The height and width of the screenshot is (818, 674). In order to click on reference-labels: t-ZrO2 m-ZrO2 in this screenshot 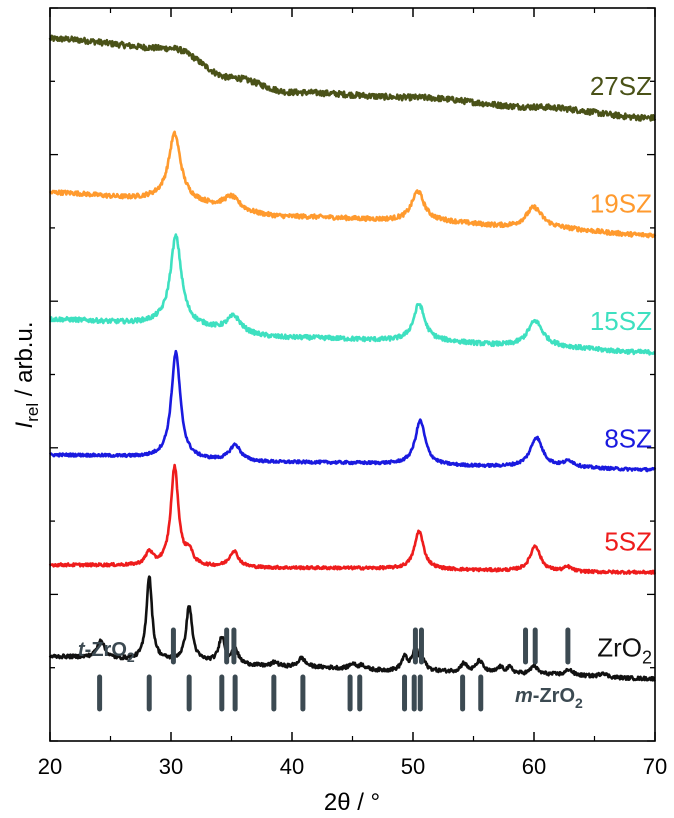, I will do `click(330, 675)`.